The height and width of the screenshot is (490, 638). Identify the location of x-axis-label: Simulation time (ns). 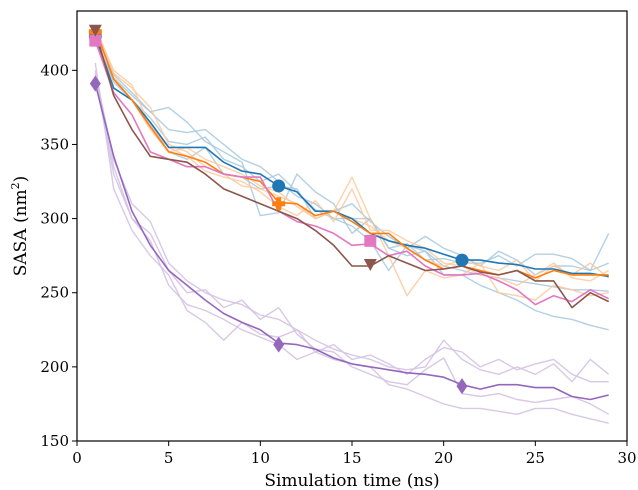
(351, 480).